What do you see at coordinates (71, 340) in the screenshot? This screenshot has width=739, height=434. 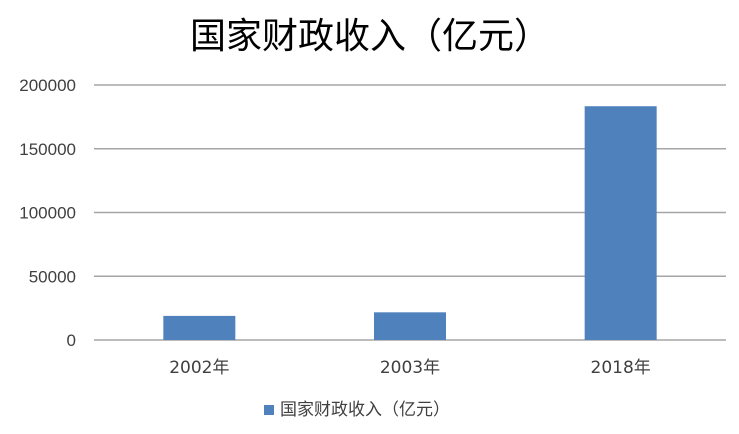 I see `y-tick-label: 0` at bounding box center [71, 340].